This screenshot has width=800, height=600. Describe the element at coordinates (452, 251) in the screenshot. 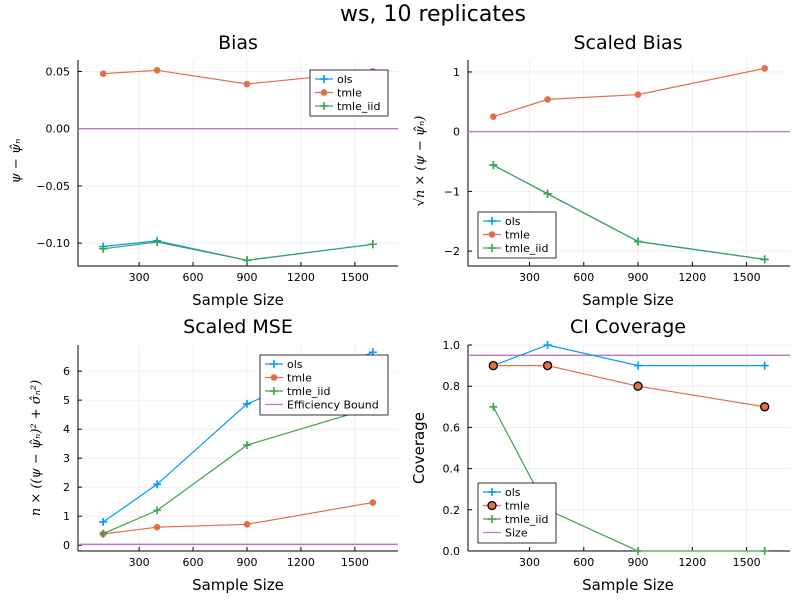

I see `y-tick-label: −2` at that location.